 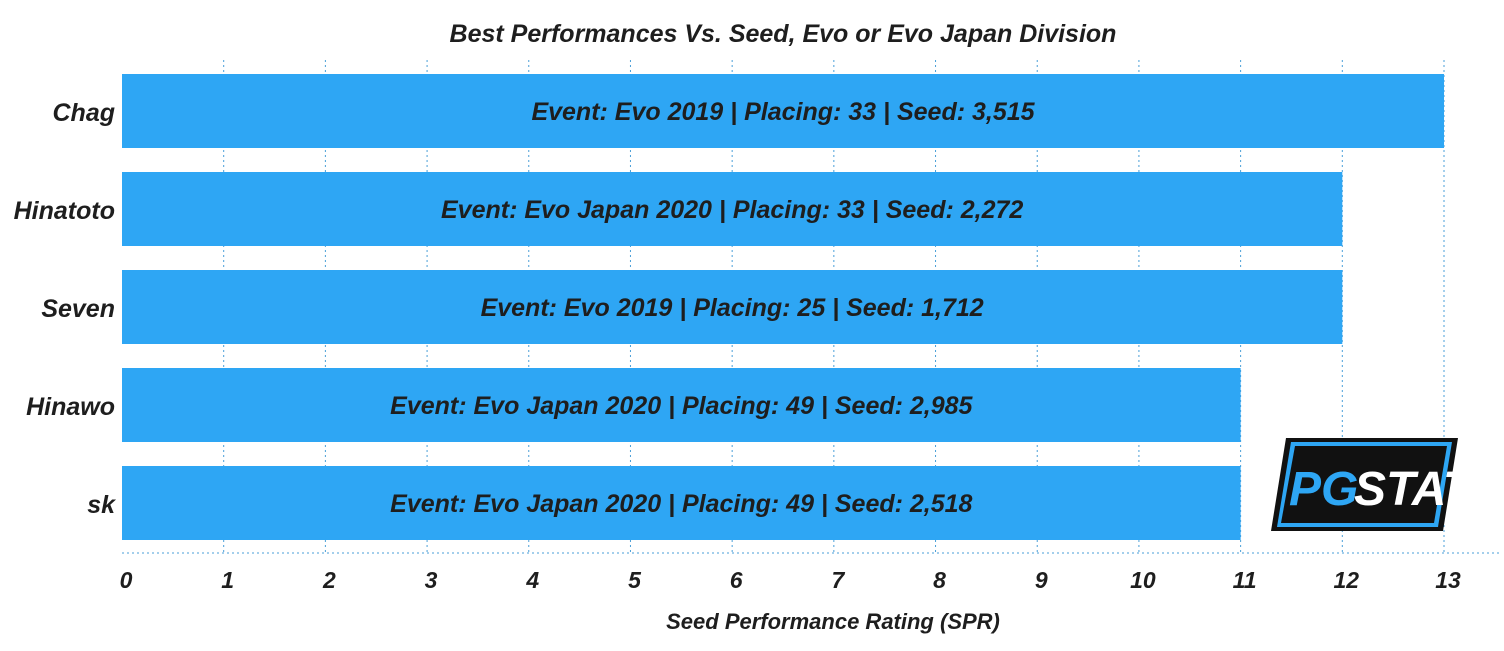 I want to click on x-tick-label: 3, so click(x=431, y=580).